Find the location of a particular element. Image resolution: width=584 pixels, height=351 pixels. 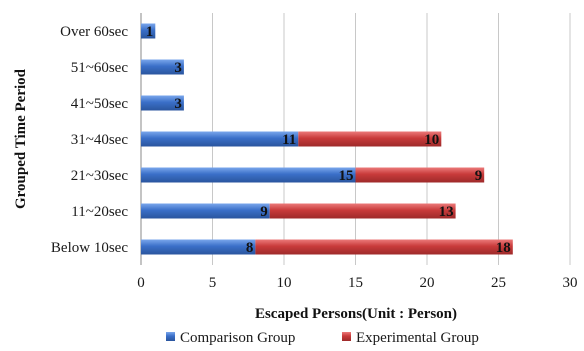

data-label: 11 is located at coordinates (289, 140).